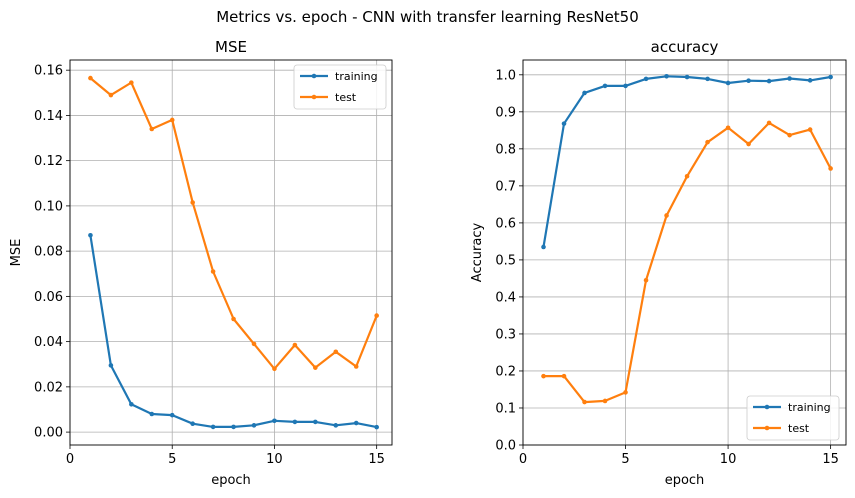 This screenshot has height=498, width=855. I want to click on x-tick-label: 10, so click(728, 459).